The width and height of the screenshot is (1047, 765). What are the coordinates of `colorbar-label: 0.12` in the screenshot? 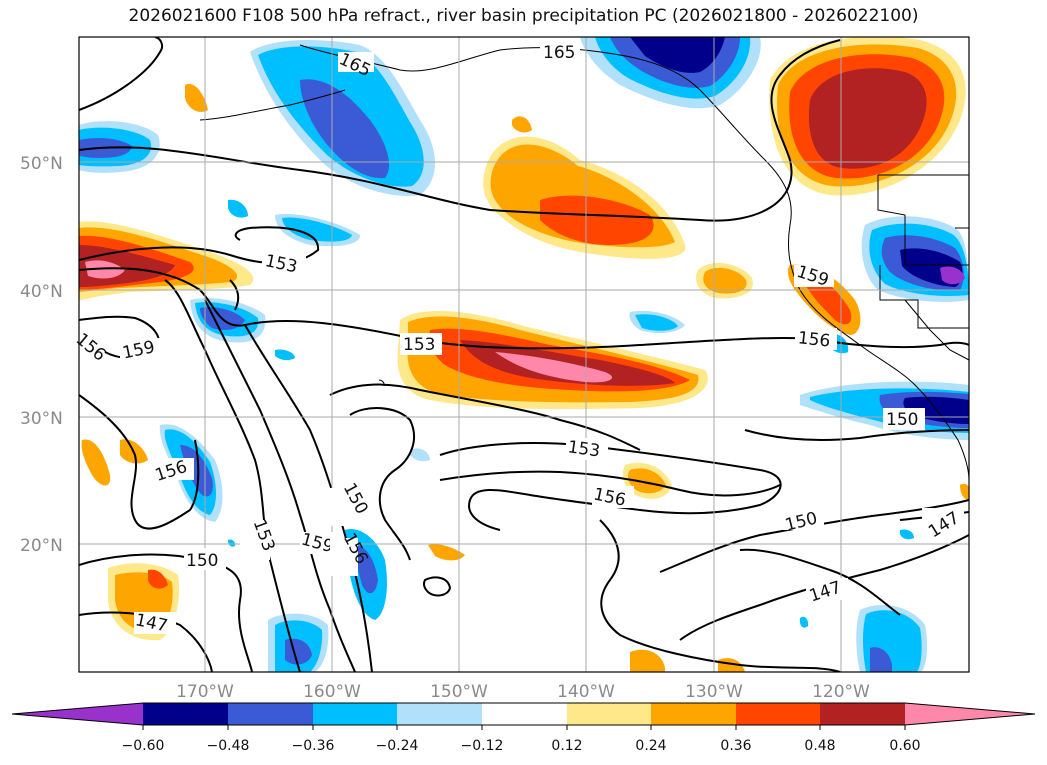 It's located at (566, 746).